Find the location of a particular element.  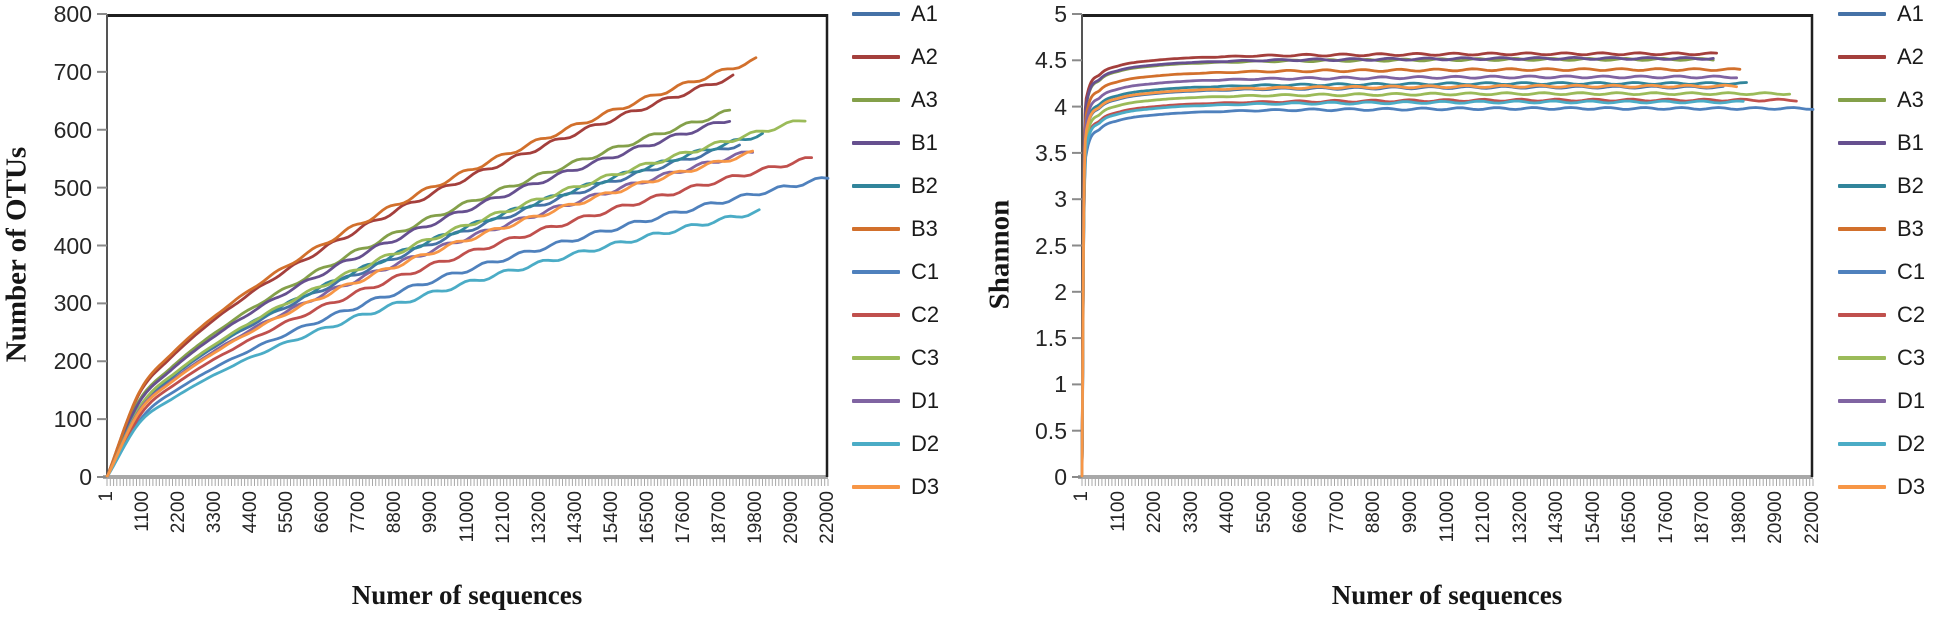

legend-item-D2: D2 is located at coordinates (1881, 444).